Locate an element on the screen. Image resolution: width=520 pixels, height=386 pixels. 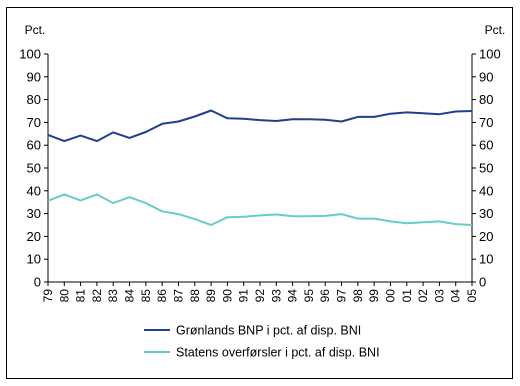
y-tick-label-left: 80 is located at coordinates (34, 99).